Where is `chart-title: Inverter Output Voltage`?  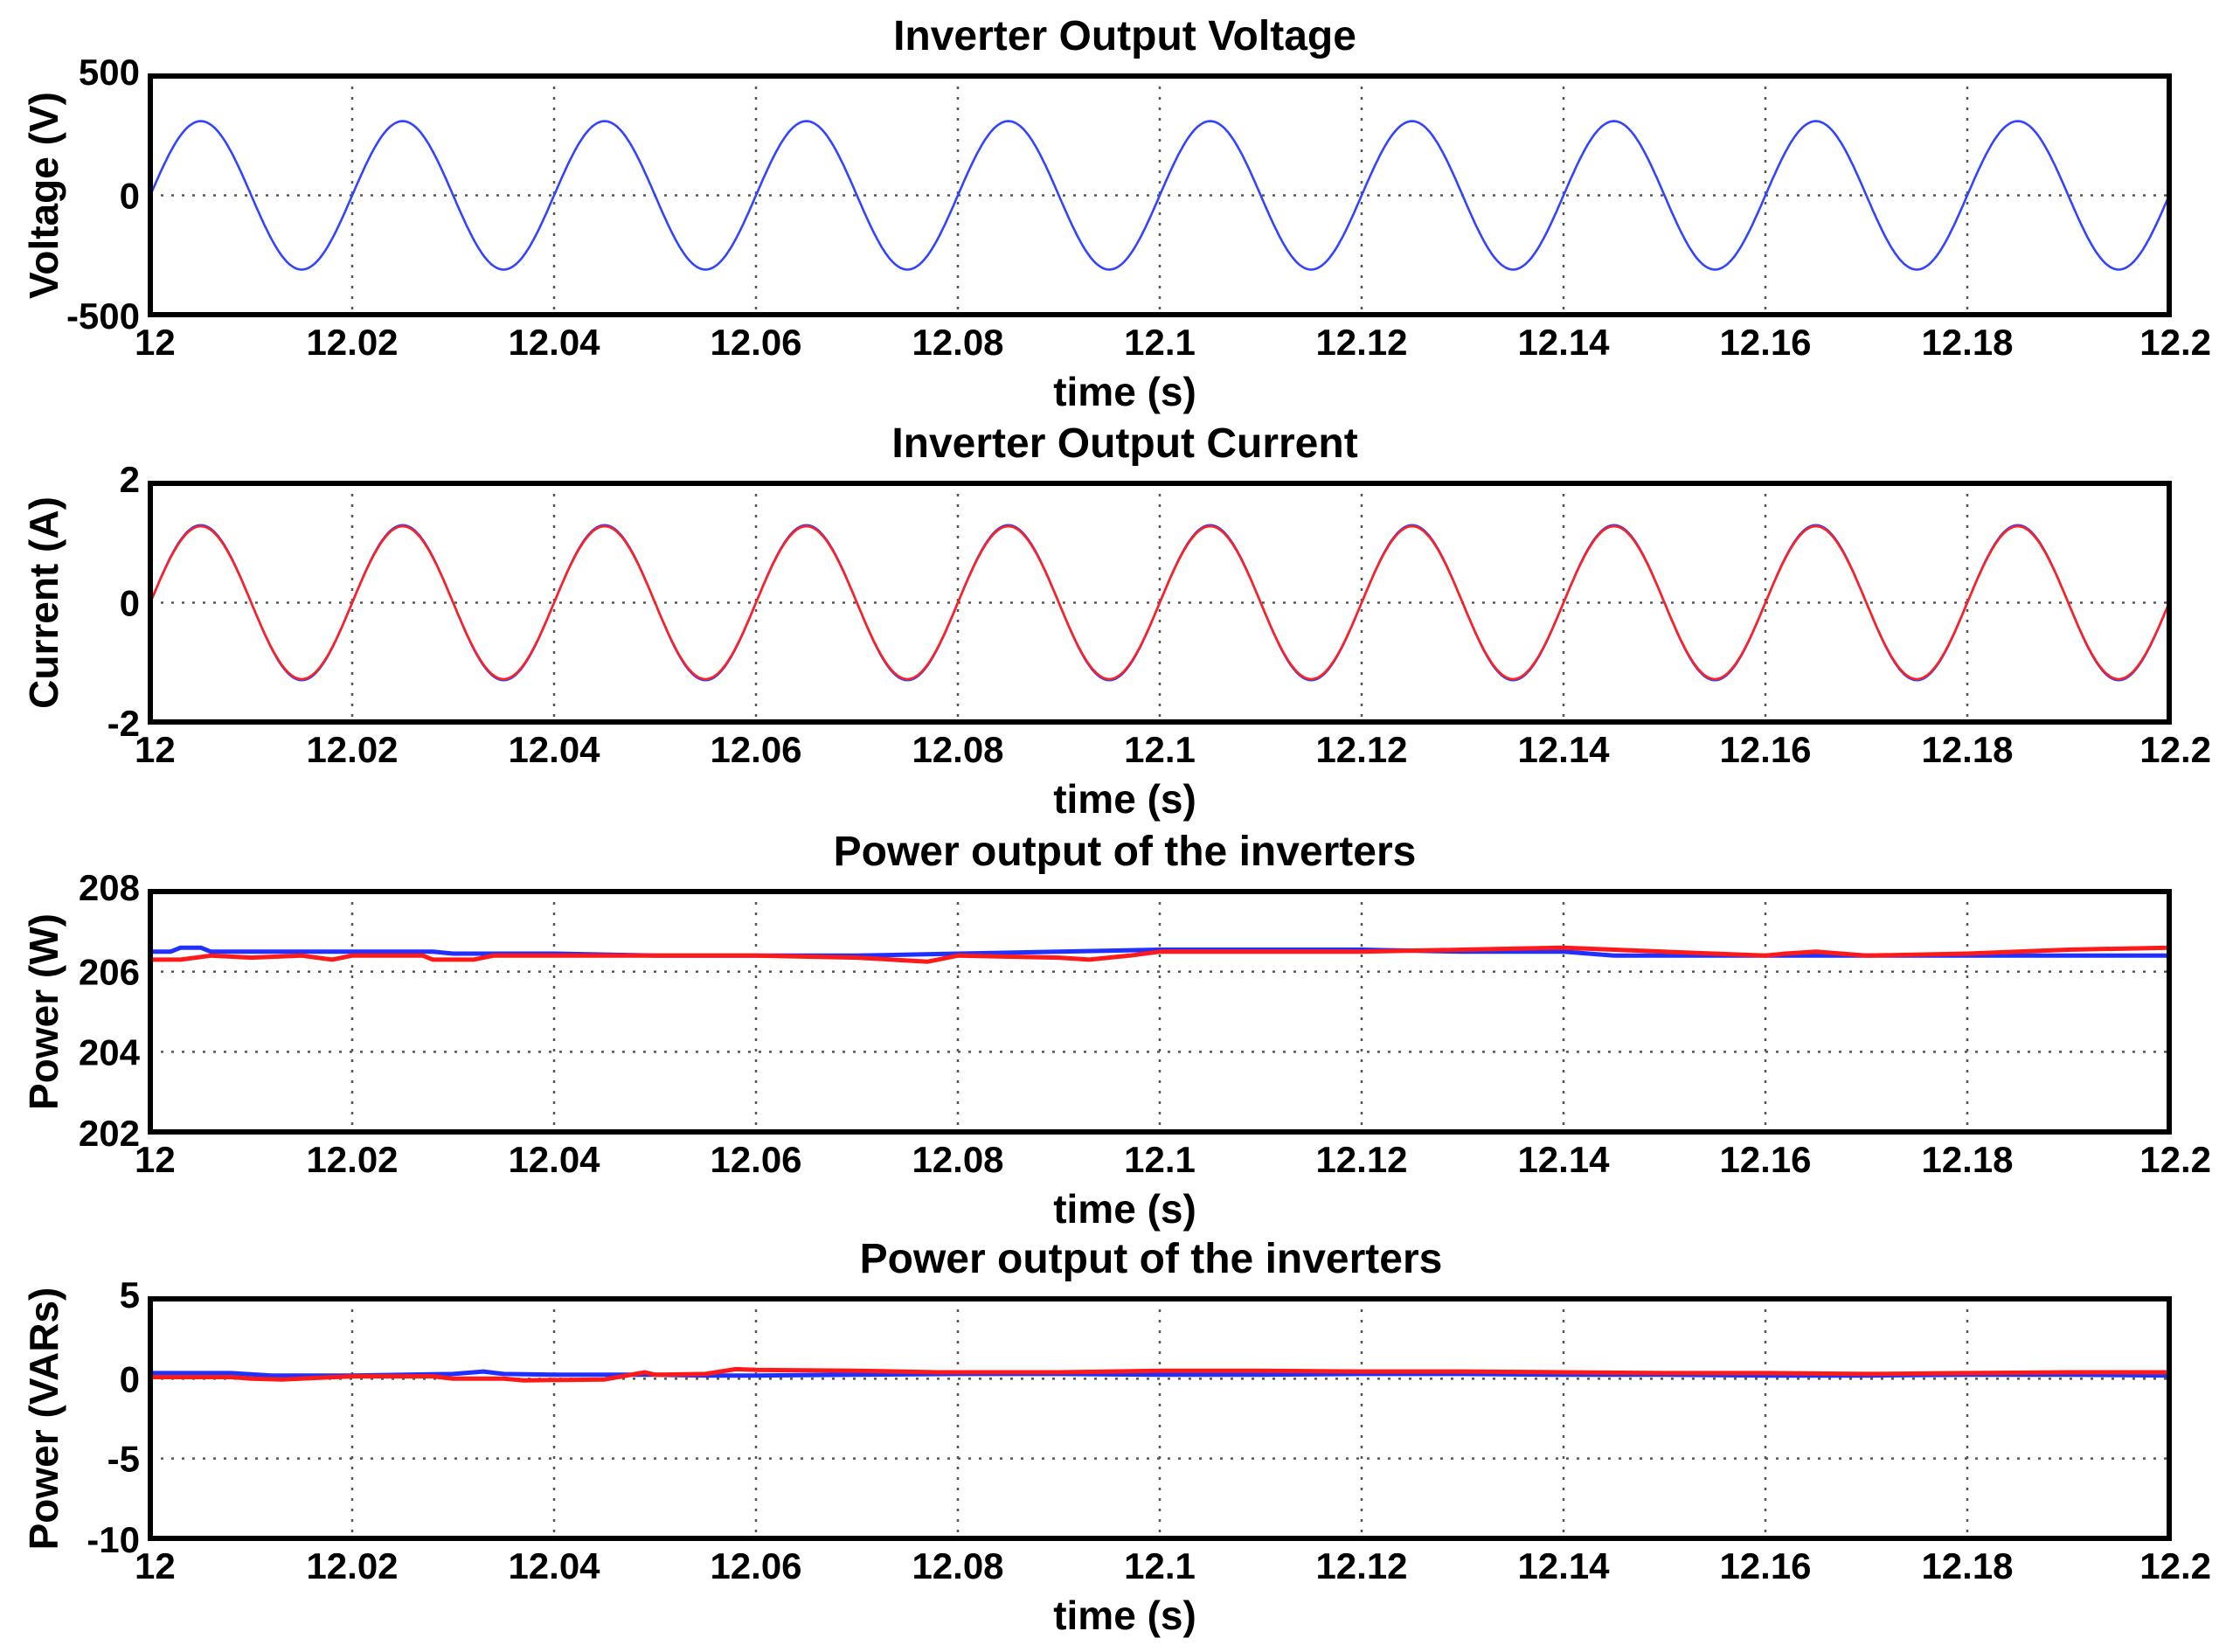 chart-title: Inverter Output Voltage is located at coordinates (1124, 36).